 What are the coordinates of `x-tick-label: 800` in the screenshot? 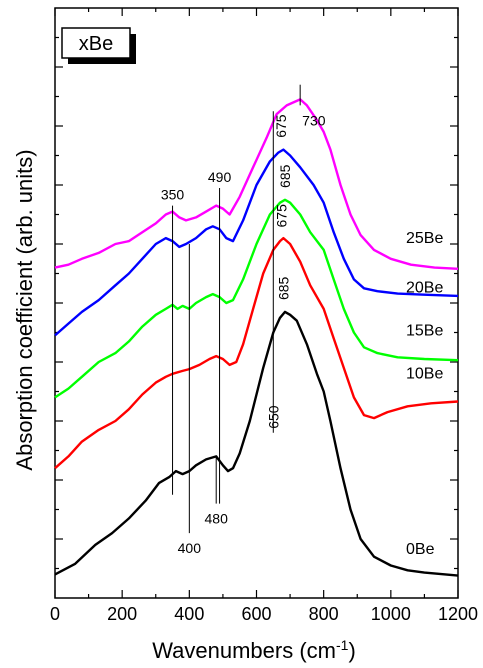 It's located at (324, 614).